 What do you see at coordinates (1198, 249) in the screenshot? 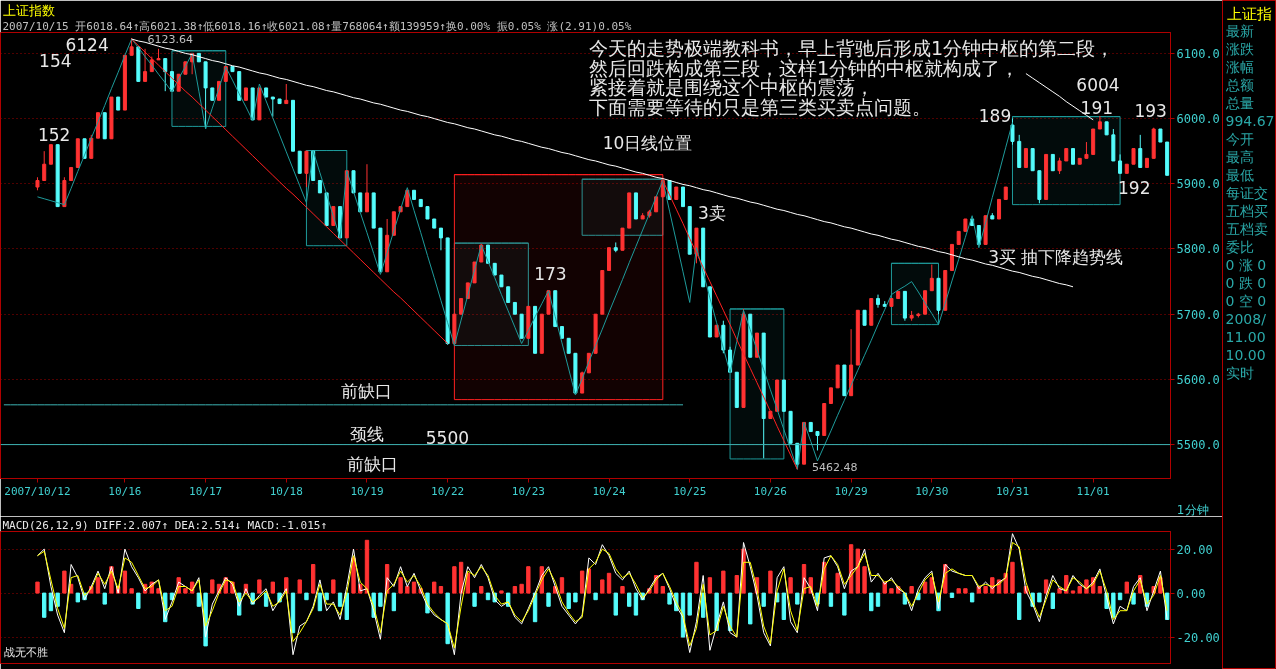
I see `y-tick-label: 5800.0` at bounding box center [1198, 249].